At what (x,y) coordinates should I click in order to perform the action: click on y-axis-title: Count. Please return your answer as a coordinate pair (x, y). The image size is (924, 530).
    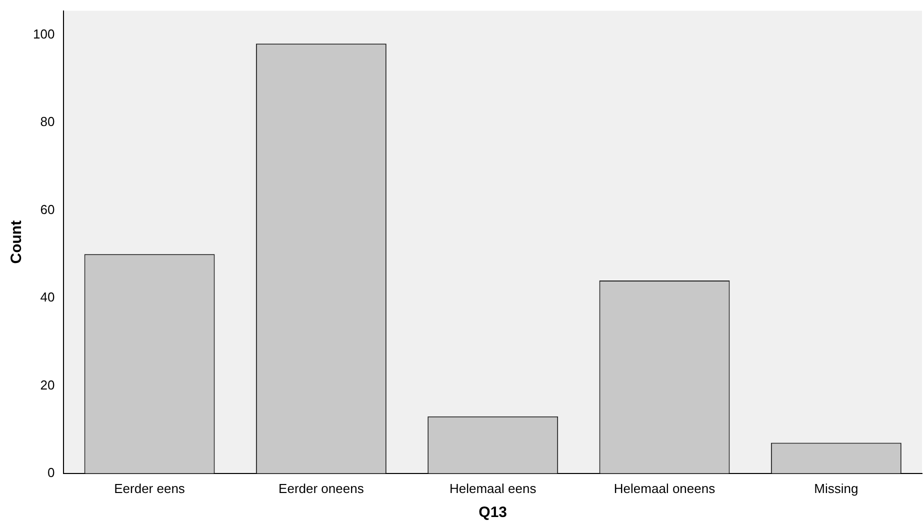
    Looking at the image, I should click on (17, 242).